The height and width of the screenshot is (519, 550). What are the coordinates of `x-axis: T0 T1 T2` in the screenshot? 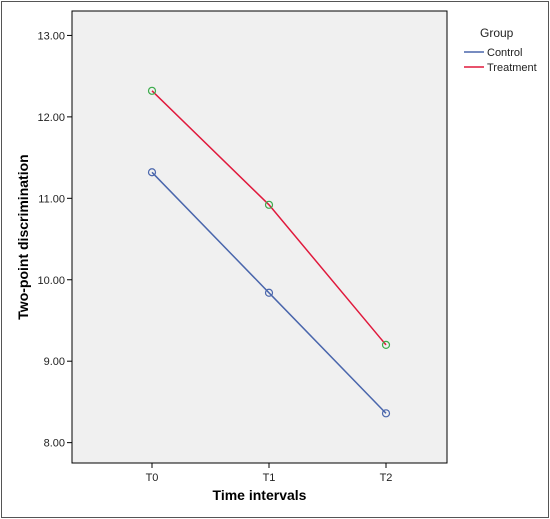 It's located at (269, 473).